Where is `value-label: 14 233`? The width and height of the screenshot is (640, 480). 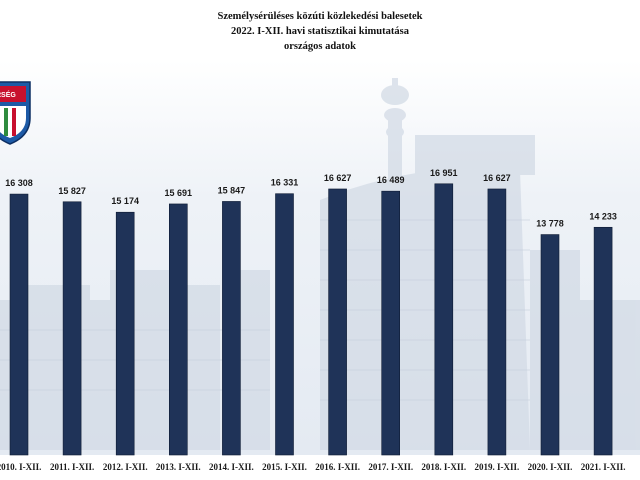
value-label: 14 233 is located at coordinates (603, 216).